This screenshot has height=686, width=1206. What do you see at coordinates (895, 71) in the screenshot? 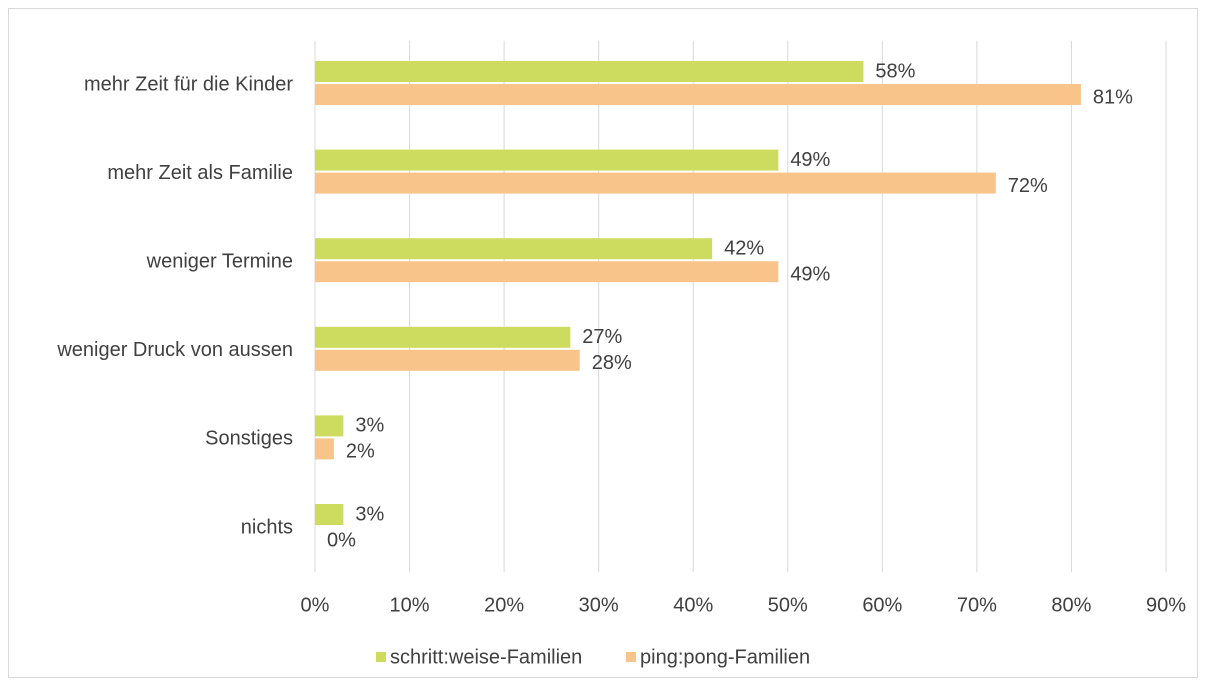
I see `data-label: 58%` at bounding box center [895, 71].